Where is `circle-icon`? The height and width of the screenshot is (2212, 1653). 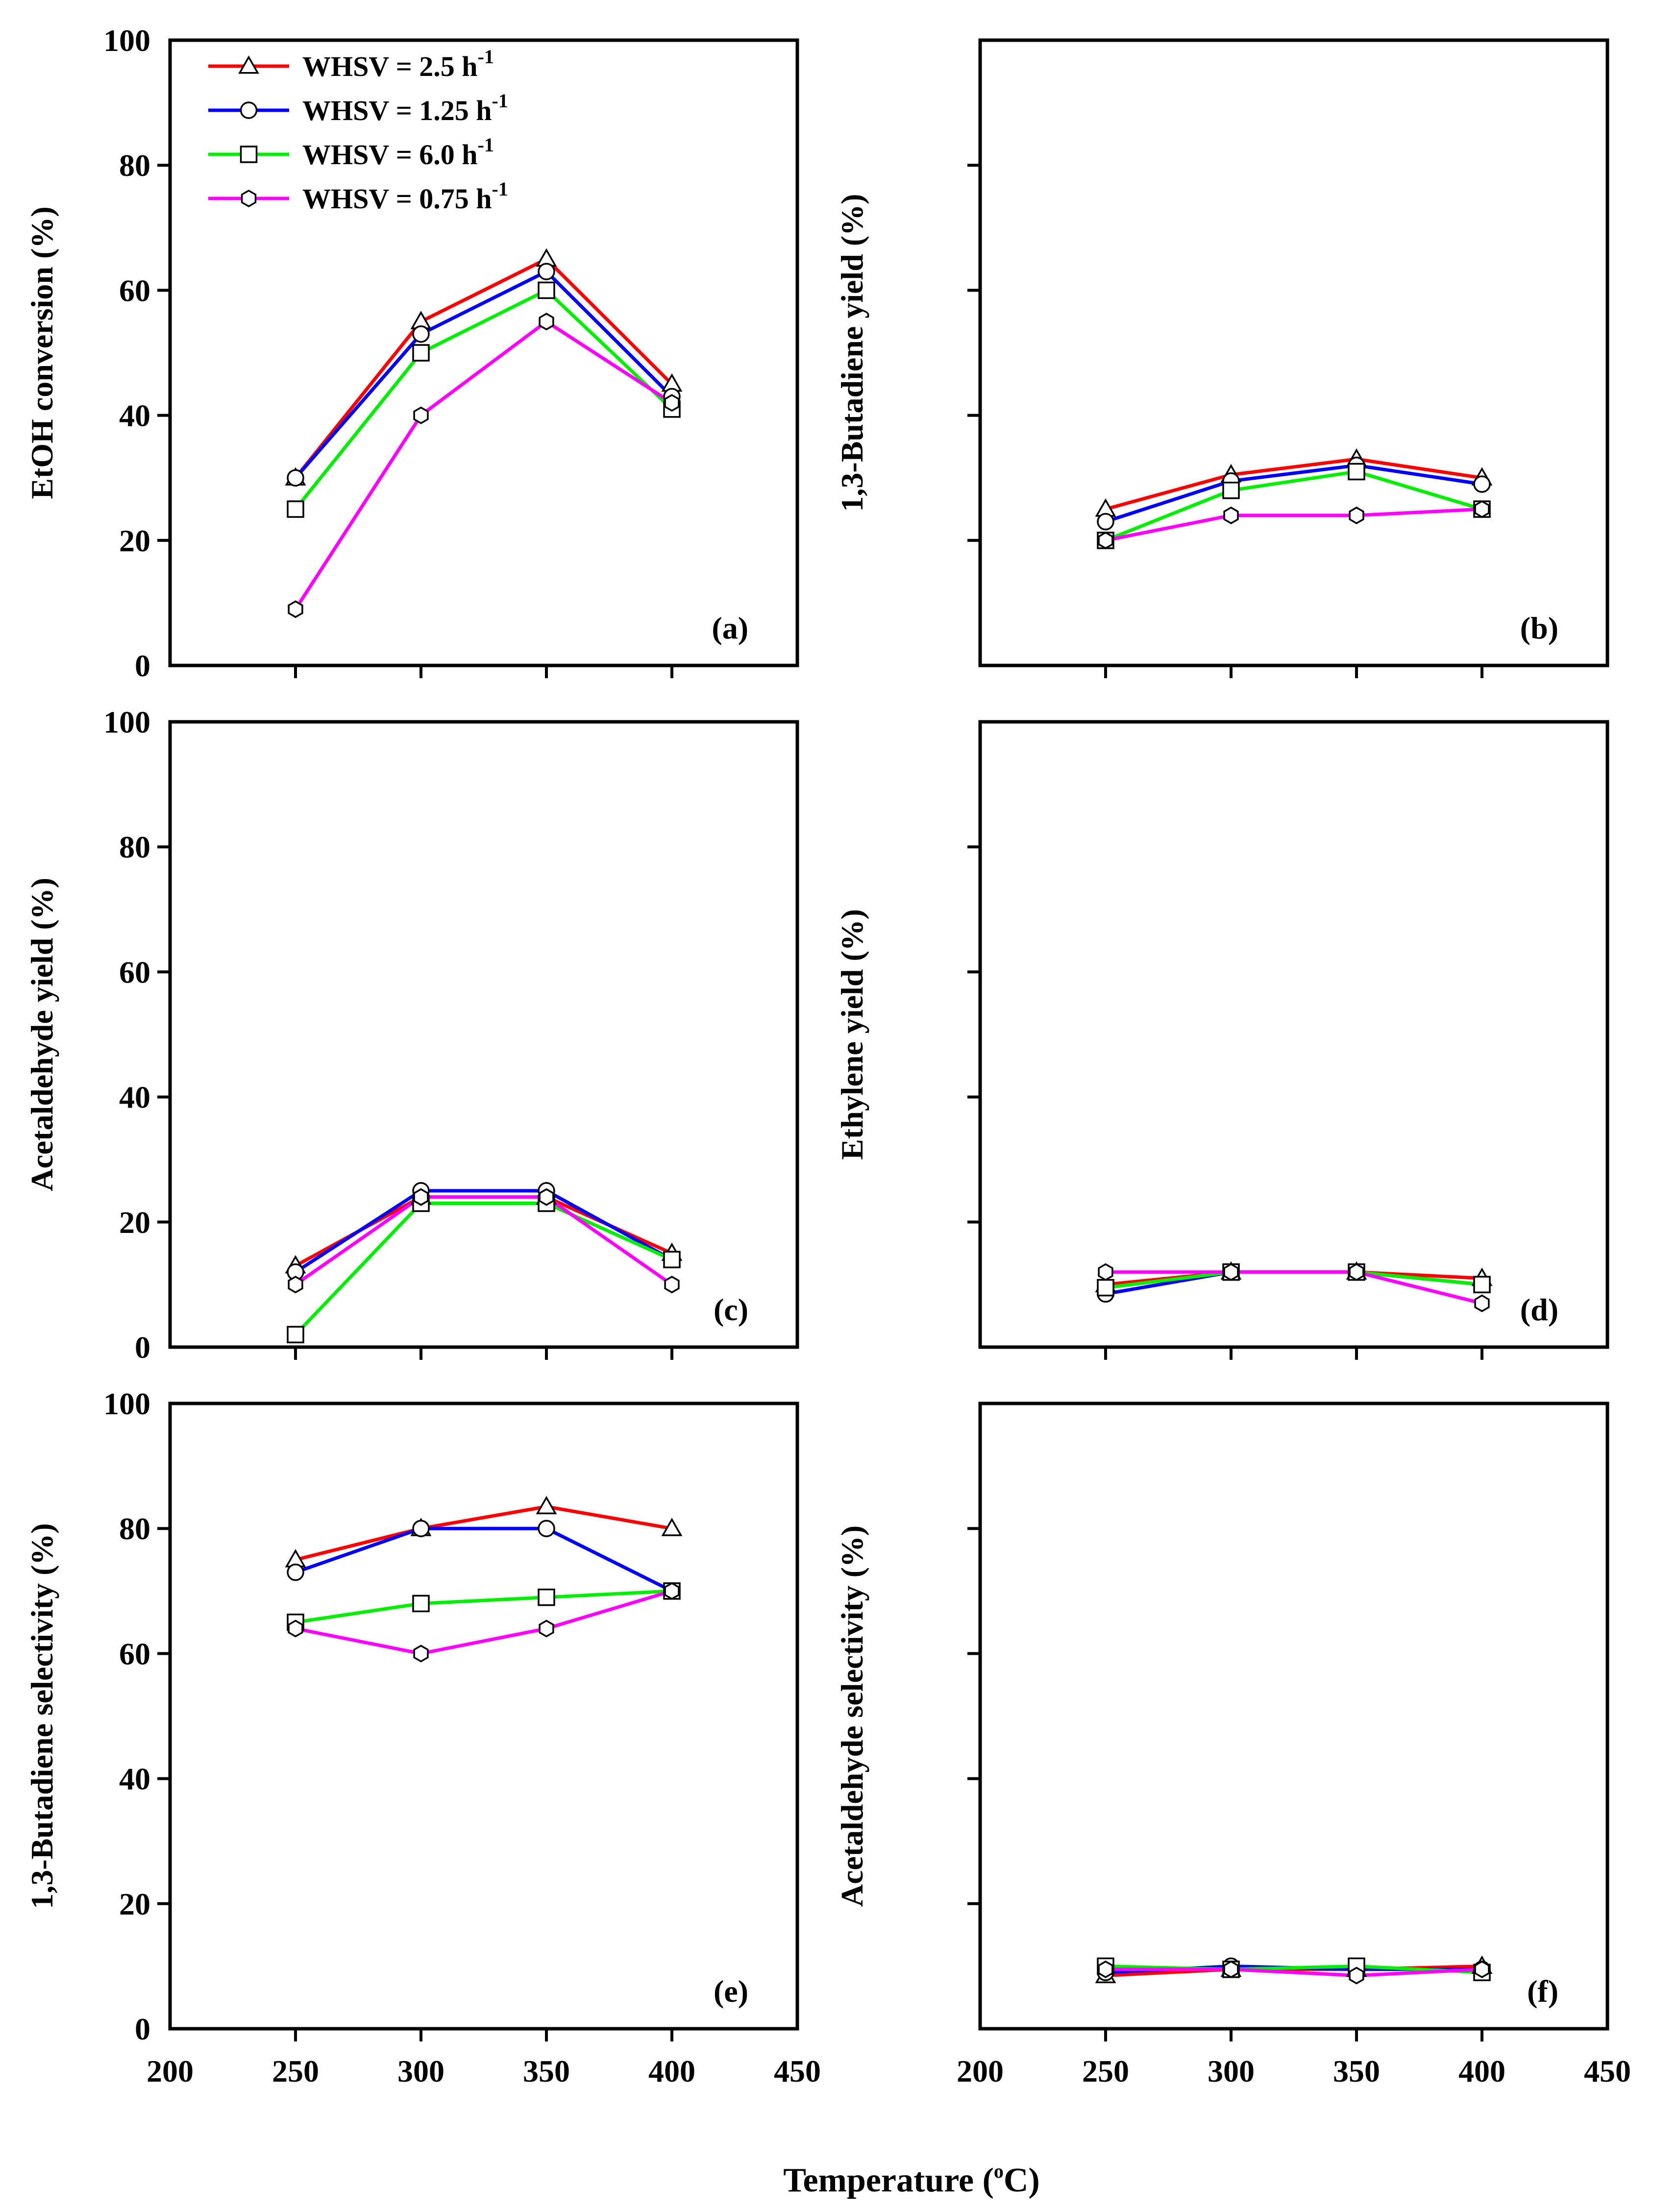
circle-icon is located at coordinates (249, 110).